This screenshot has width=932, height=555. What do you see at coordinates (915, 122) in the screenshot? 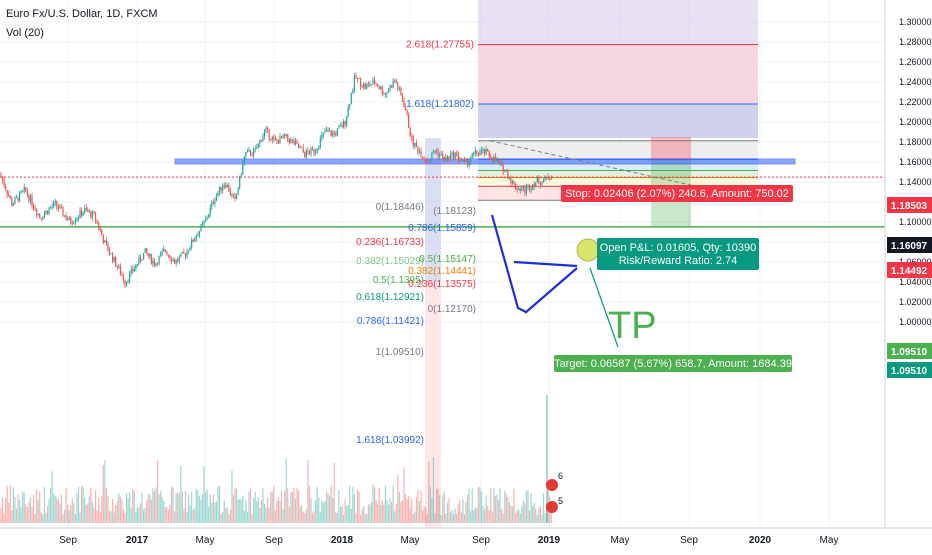
I see `price-tick-label: 1.20000` at bounding box center [915, 122].